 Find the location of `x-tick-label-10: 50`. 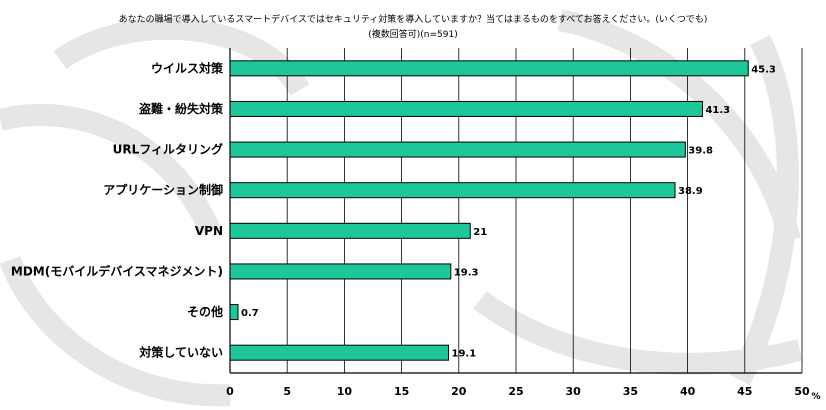

x-tick-label-10: 50 is located at coordinates (802, 391).